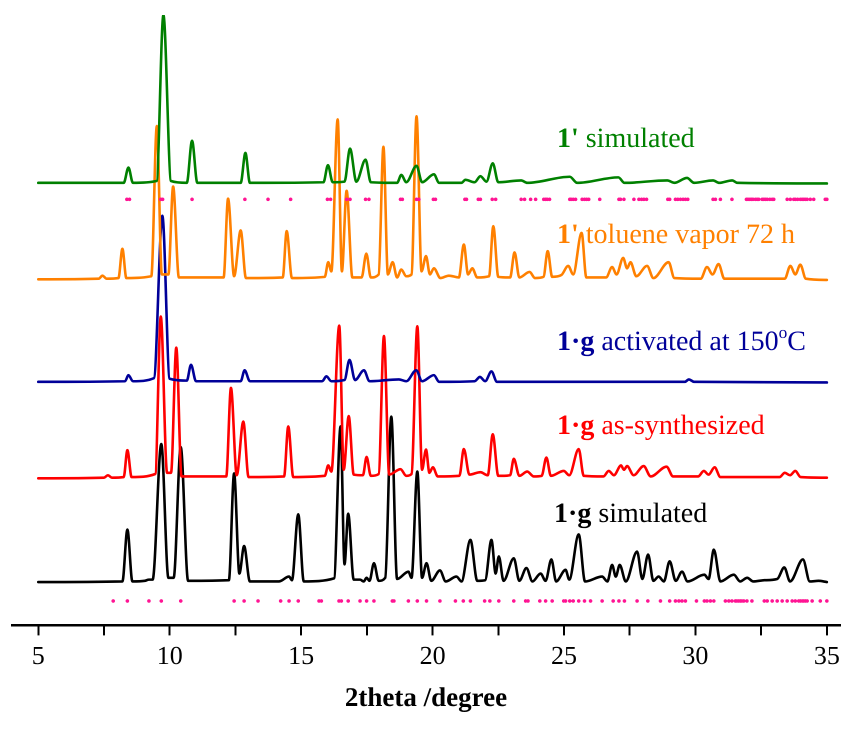 This screenshot has height=733, width=857. I want to click on series-label: 1·g simulated, so click(631, 513).